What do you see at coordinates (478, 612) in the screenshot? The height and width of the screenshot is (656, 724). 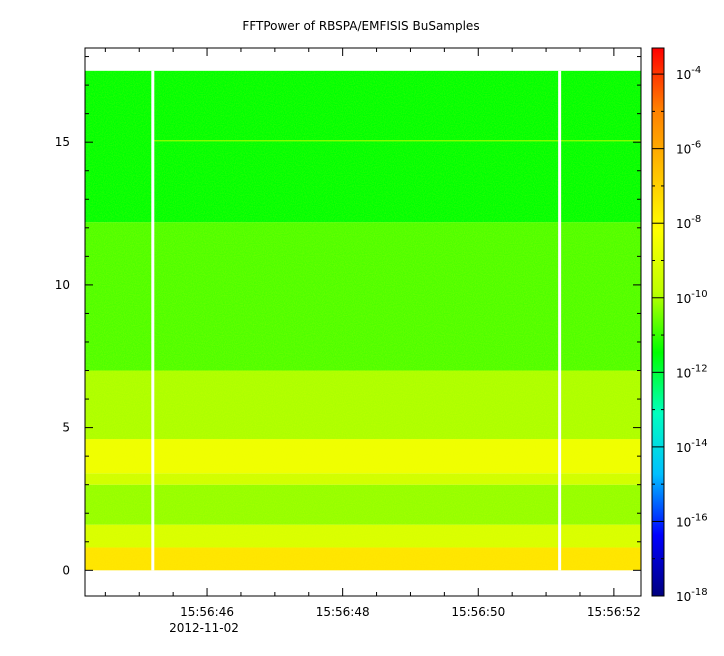 I see `x-tick-label: 15:56:50` at bounding box center [478, 612].